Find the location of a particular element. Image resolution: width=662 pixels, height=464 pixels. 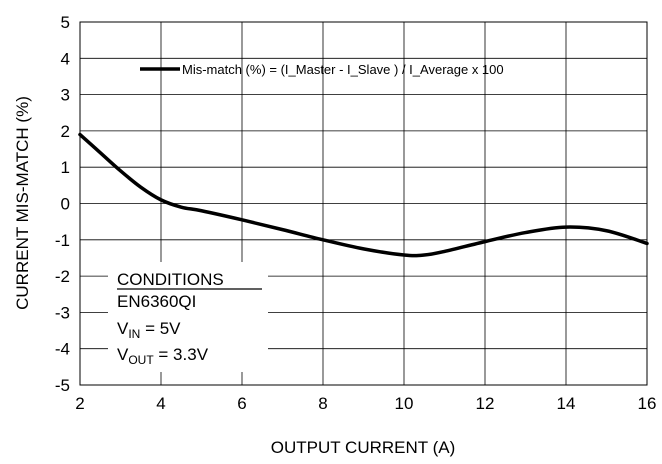

conditions-vout: VOUT = 3.3V is located at coordinates (163, 356).